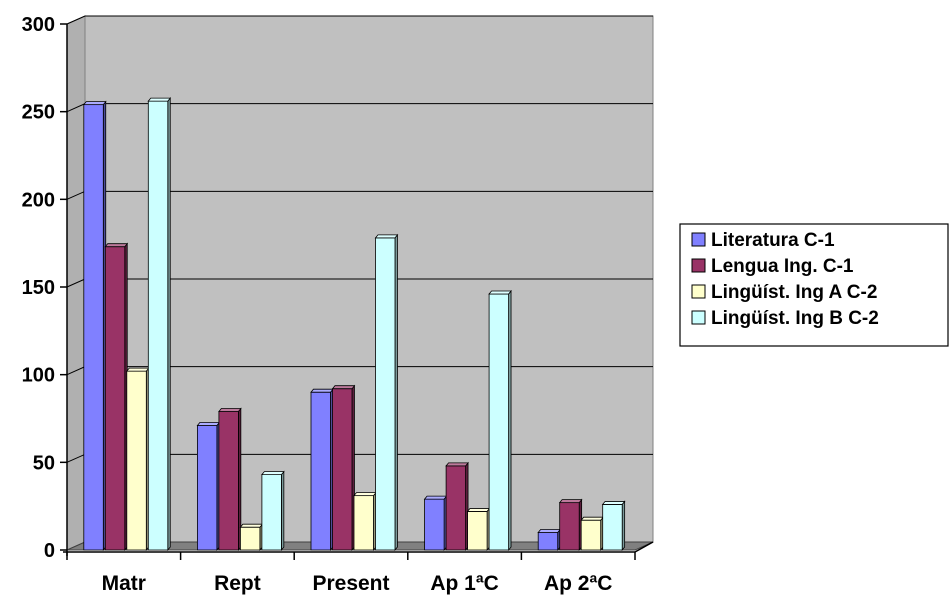  What do you see at coordinates (38, 288) in the screenshot?
I see `y-tick-label: 150` at bounding box center [38, 288].